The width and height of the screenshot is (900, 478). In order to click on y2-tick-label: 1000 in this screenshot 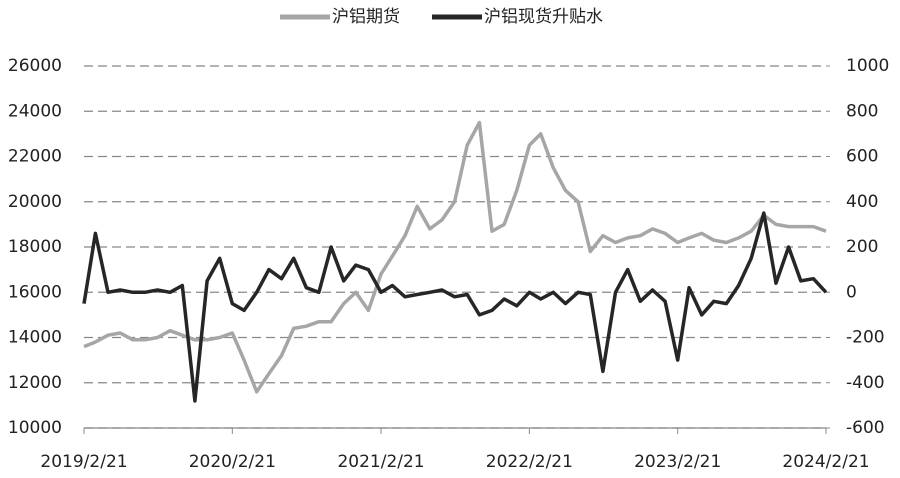, I will do `click(867, 66)`.